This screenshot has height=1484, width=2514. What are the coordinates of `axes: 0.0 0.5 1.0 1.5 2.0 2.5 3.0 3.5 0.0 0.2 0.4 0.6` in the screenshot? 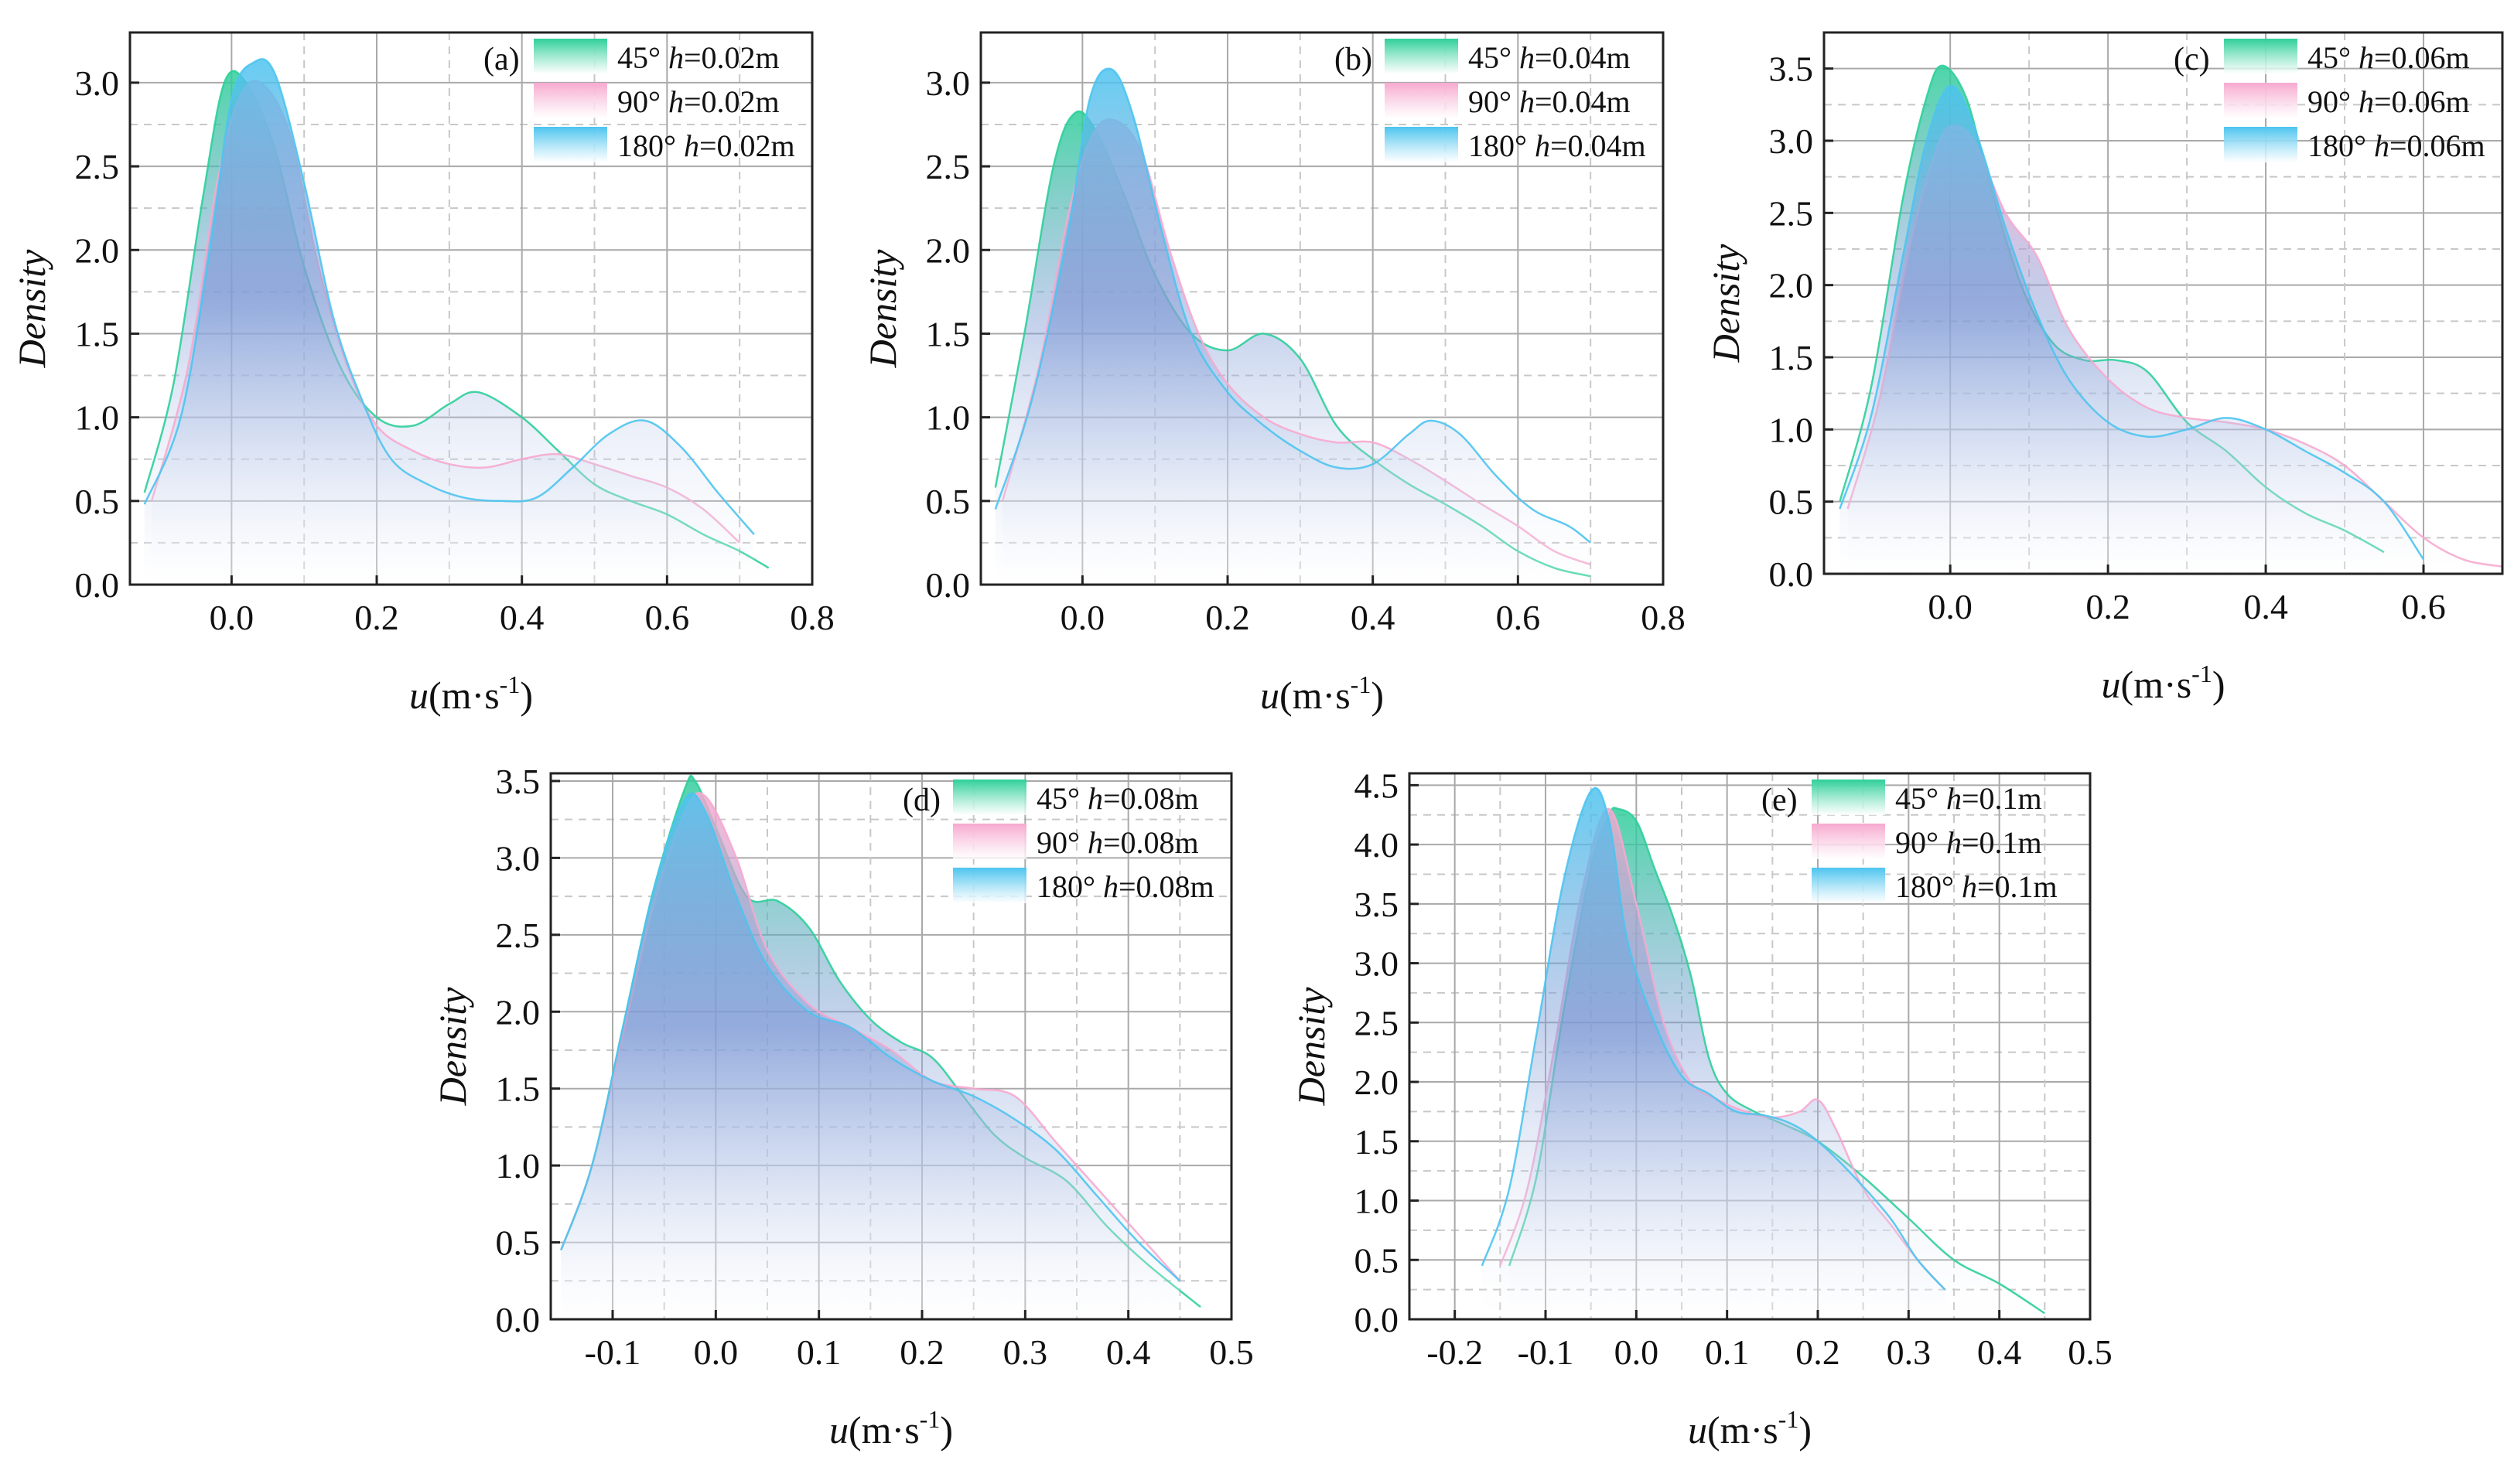 It's located at (2107, 337).